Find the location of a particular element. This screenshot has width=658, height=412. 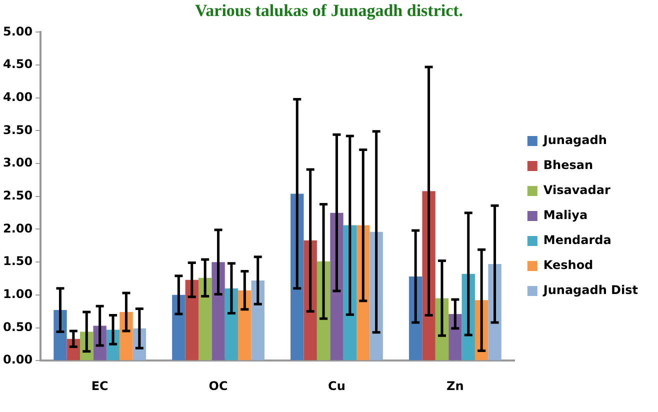

x-tick-label: OC is located at coordinates (218, 385).